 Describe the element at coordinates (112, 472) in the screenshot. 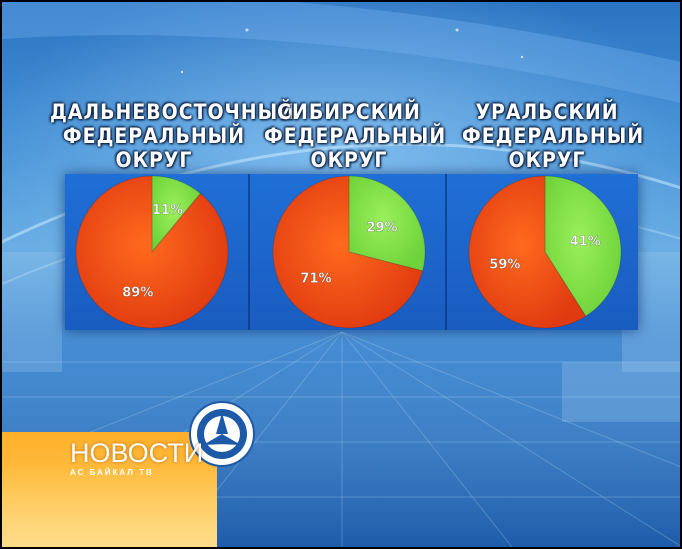

I see `news-logo-subtitle: АС БАЙКАЛ ТВ` at that location.